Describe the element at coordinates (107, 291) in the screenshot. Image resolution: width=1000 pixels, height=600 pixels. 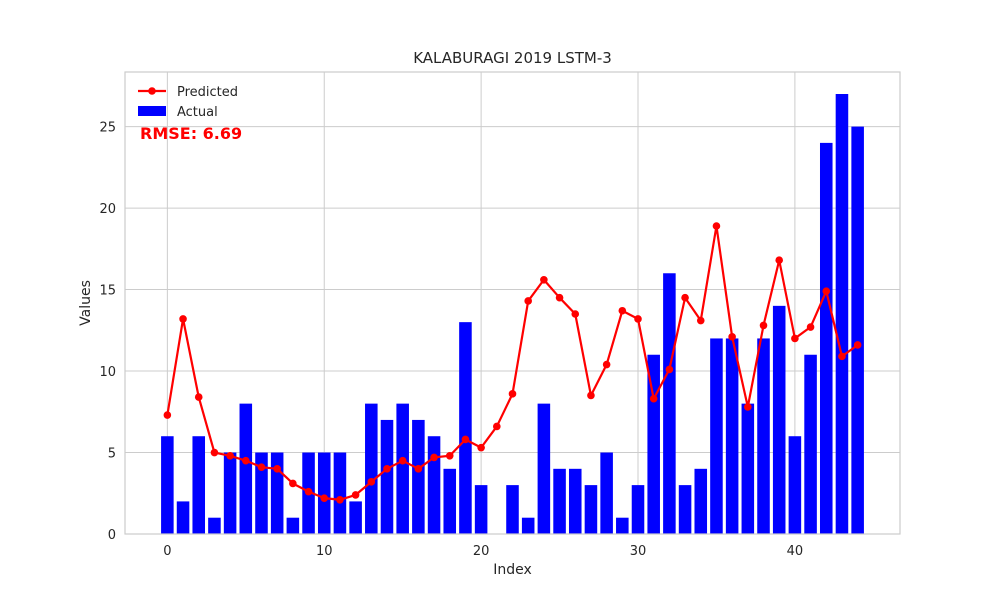
I see `y-tick-label: 15` at that location.